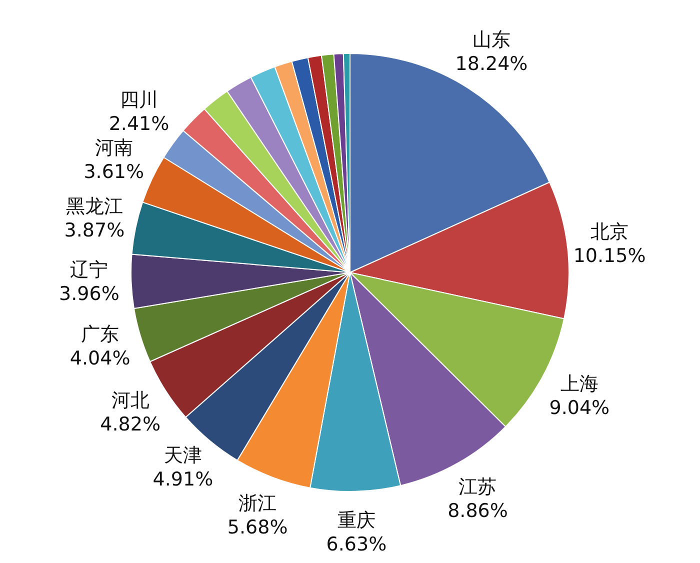 Image resolution: width=700 pixels, height=563 pixels. I want to click on slice-label: 辽宁, so click(89, 270).